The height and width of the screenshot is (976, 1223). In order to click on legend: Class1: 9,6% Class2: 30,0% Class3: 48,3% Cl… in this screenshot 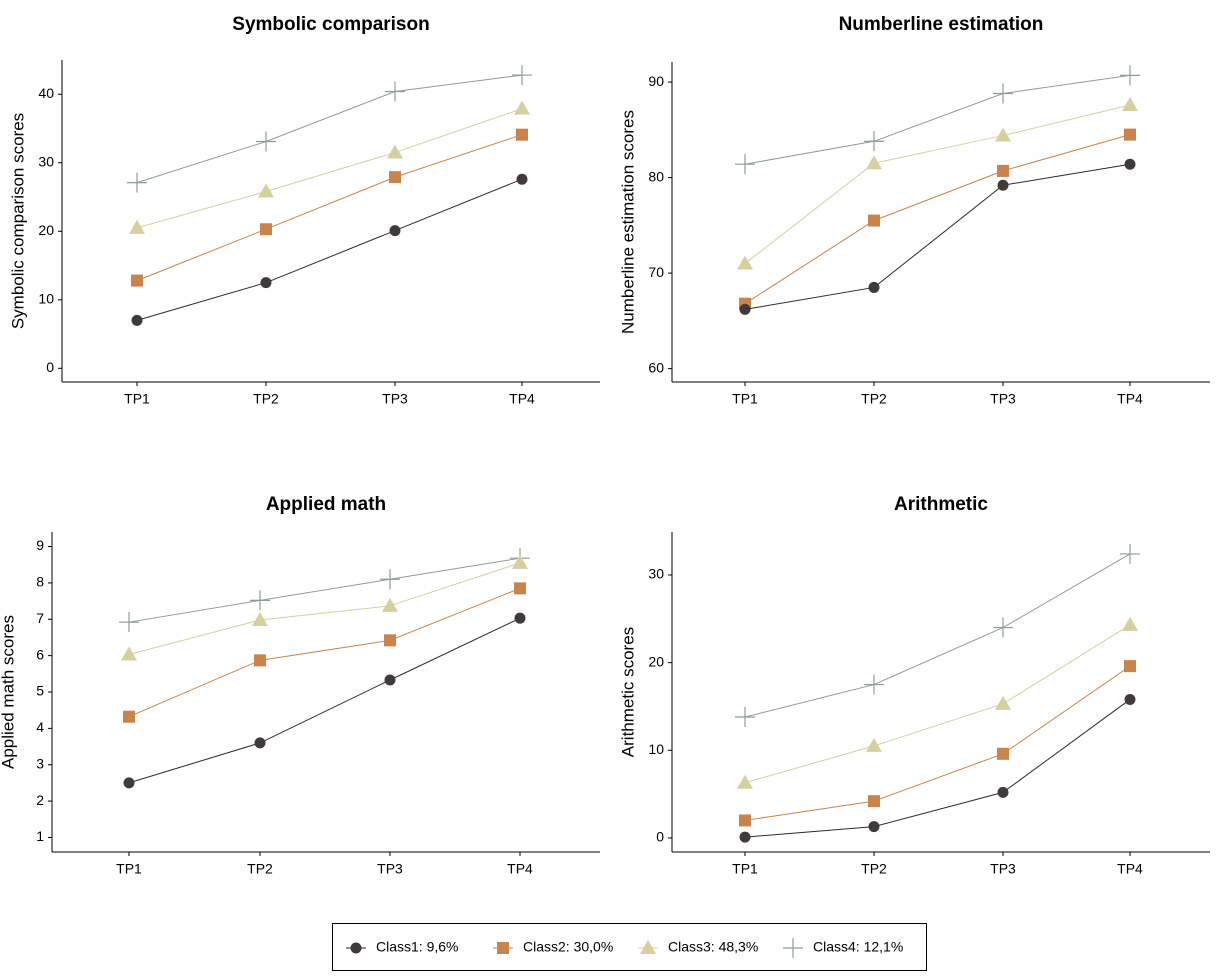, I will do `click(629, 947)`.